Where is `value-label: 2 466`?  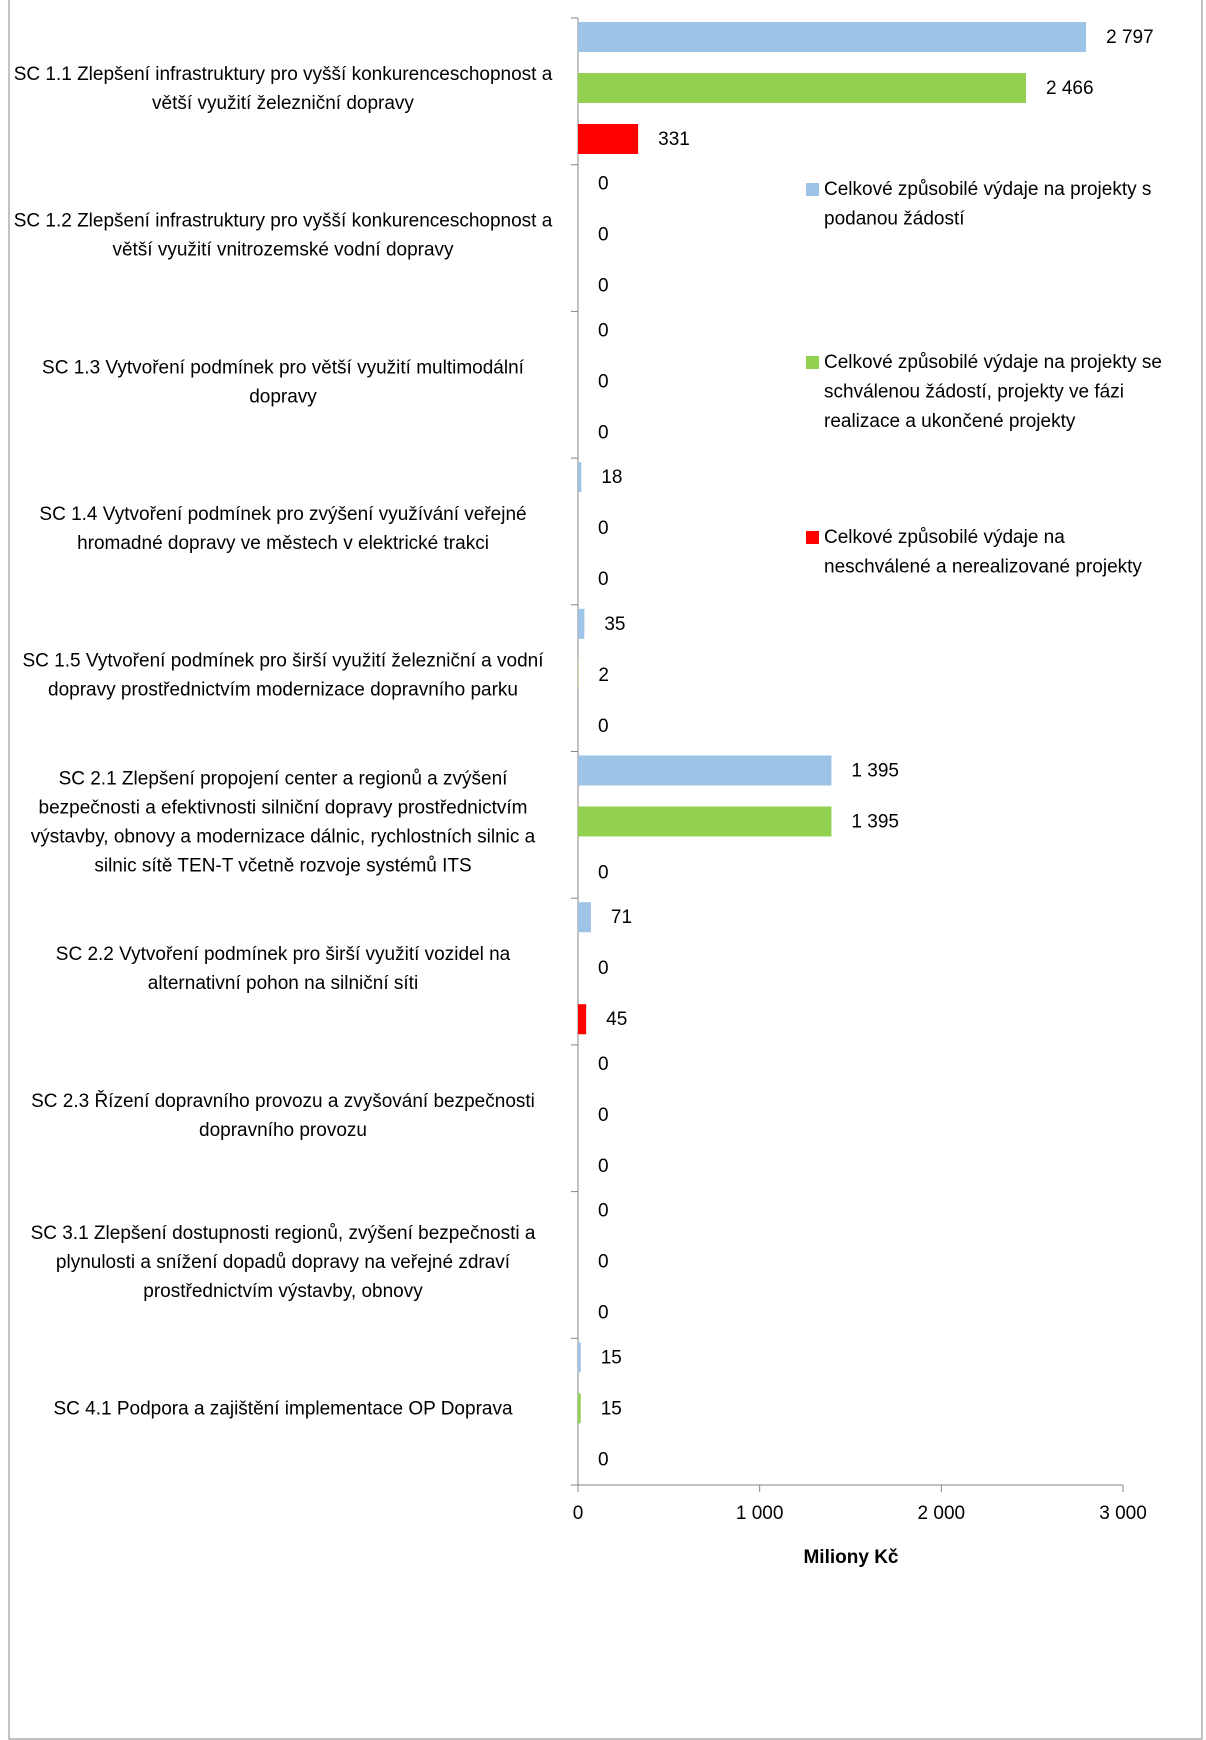
value-label: 2 466 is located at coordinates (1070, 88).